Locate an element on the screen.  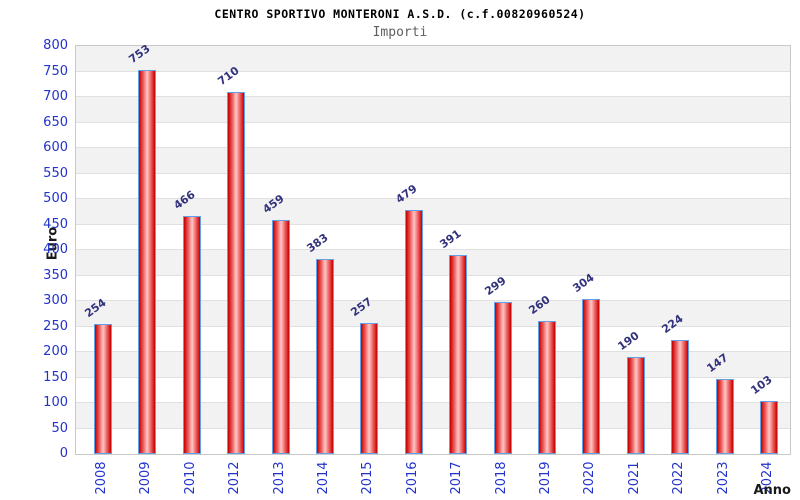
y-tick-label: 150 is located at coordinates (55, 377).